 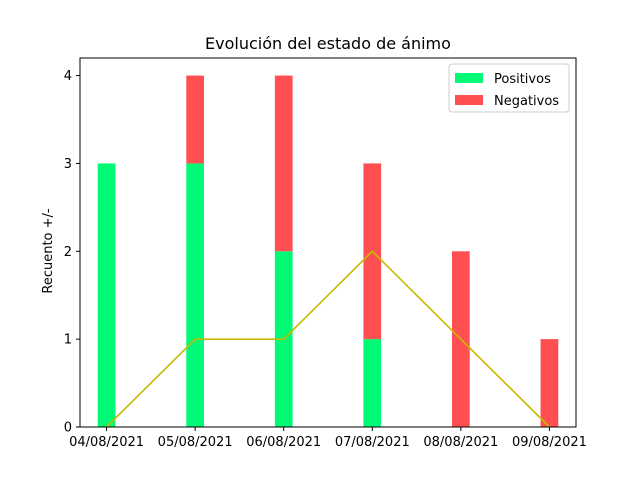 I want to click on x-tick-label: 06/08/2021, so click(x=283, y=442).